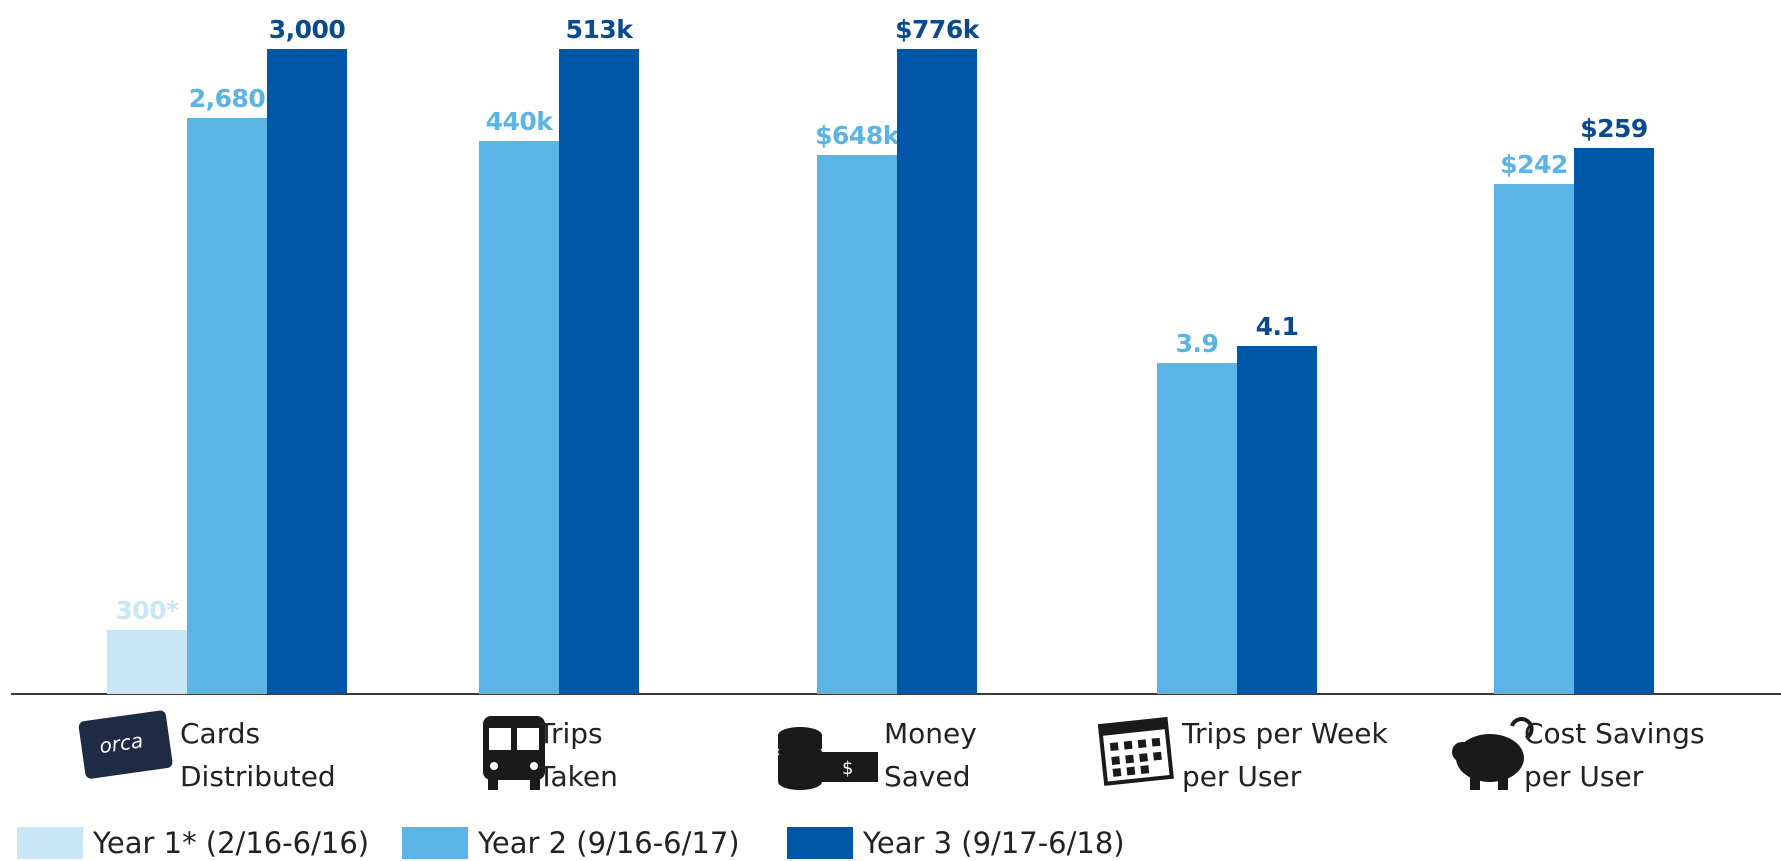 The width and height of the screenshot is (1781, 861). I want to click on legend-item: Year 1* (2/16-6/16), so click(193, 843).